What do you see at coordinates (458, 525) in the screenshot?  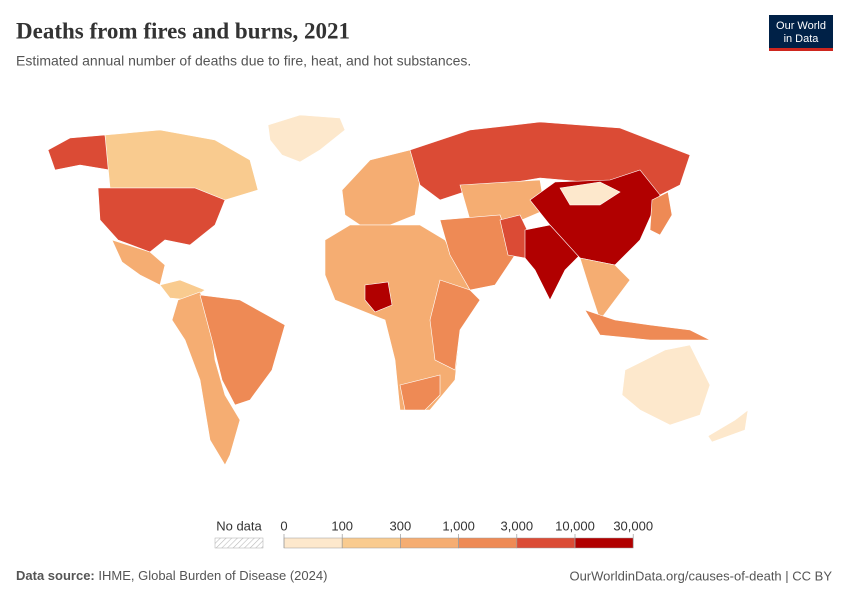 I see `legend-tick-label: 1,000` at bounding box center [458, 525].